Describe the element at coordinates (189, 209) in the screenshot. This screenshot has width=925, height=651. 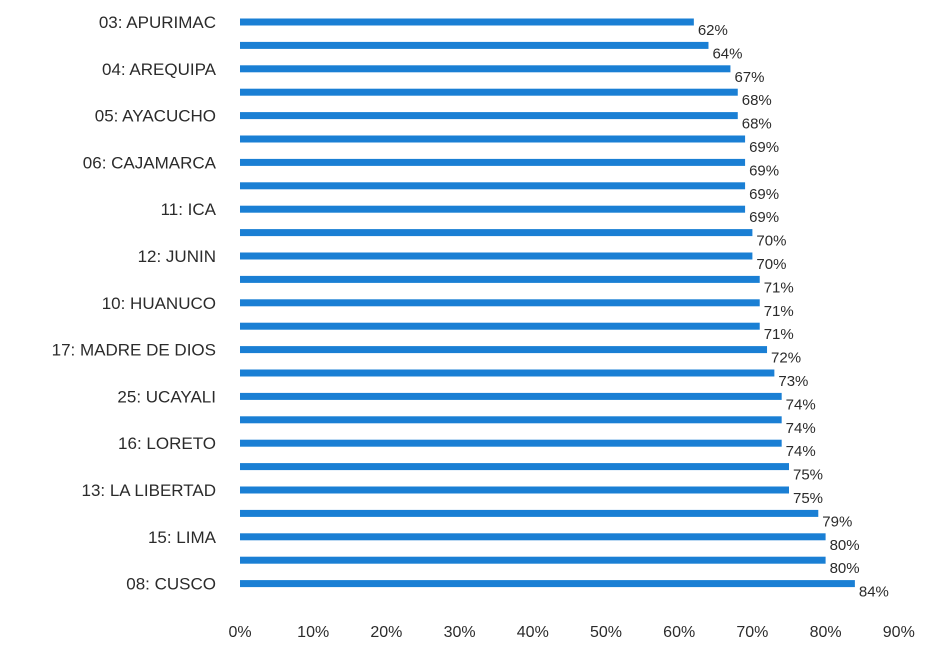
I see `category-label: 11: ICA` at that location.